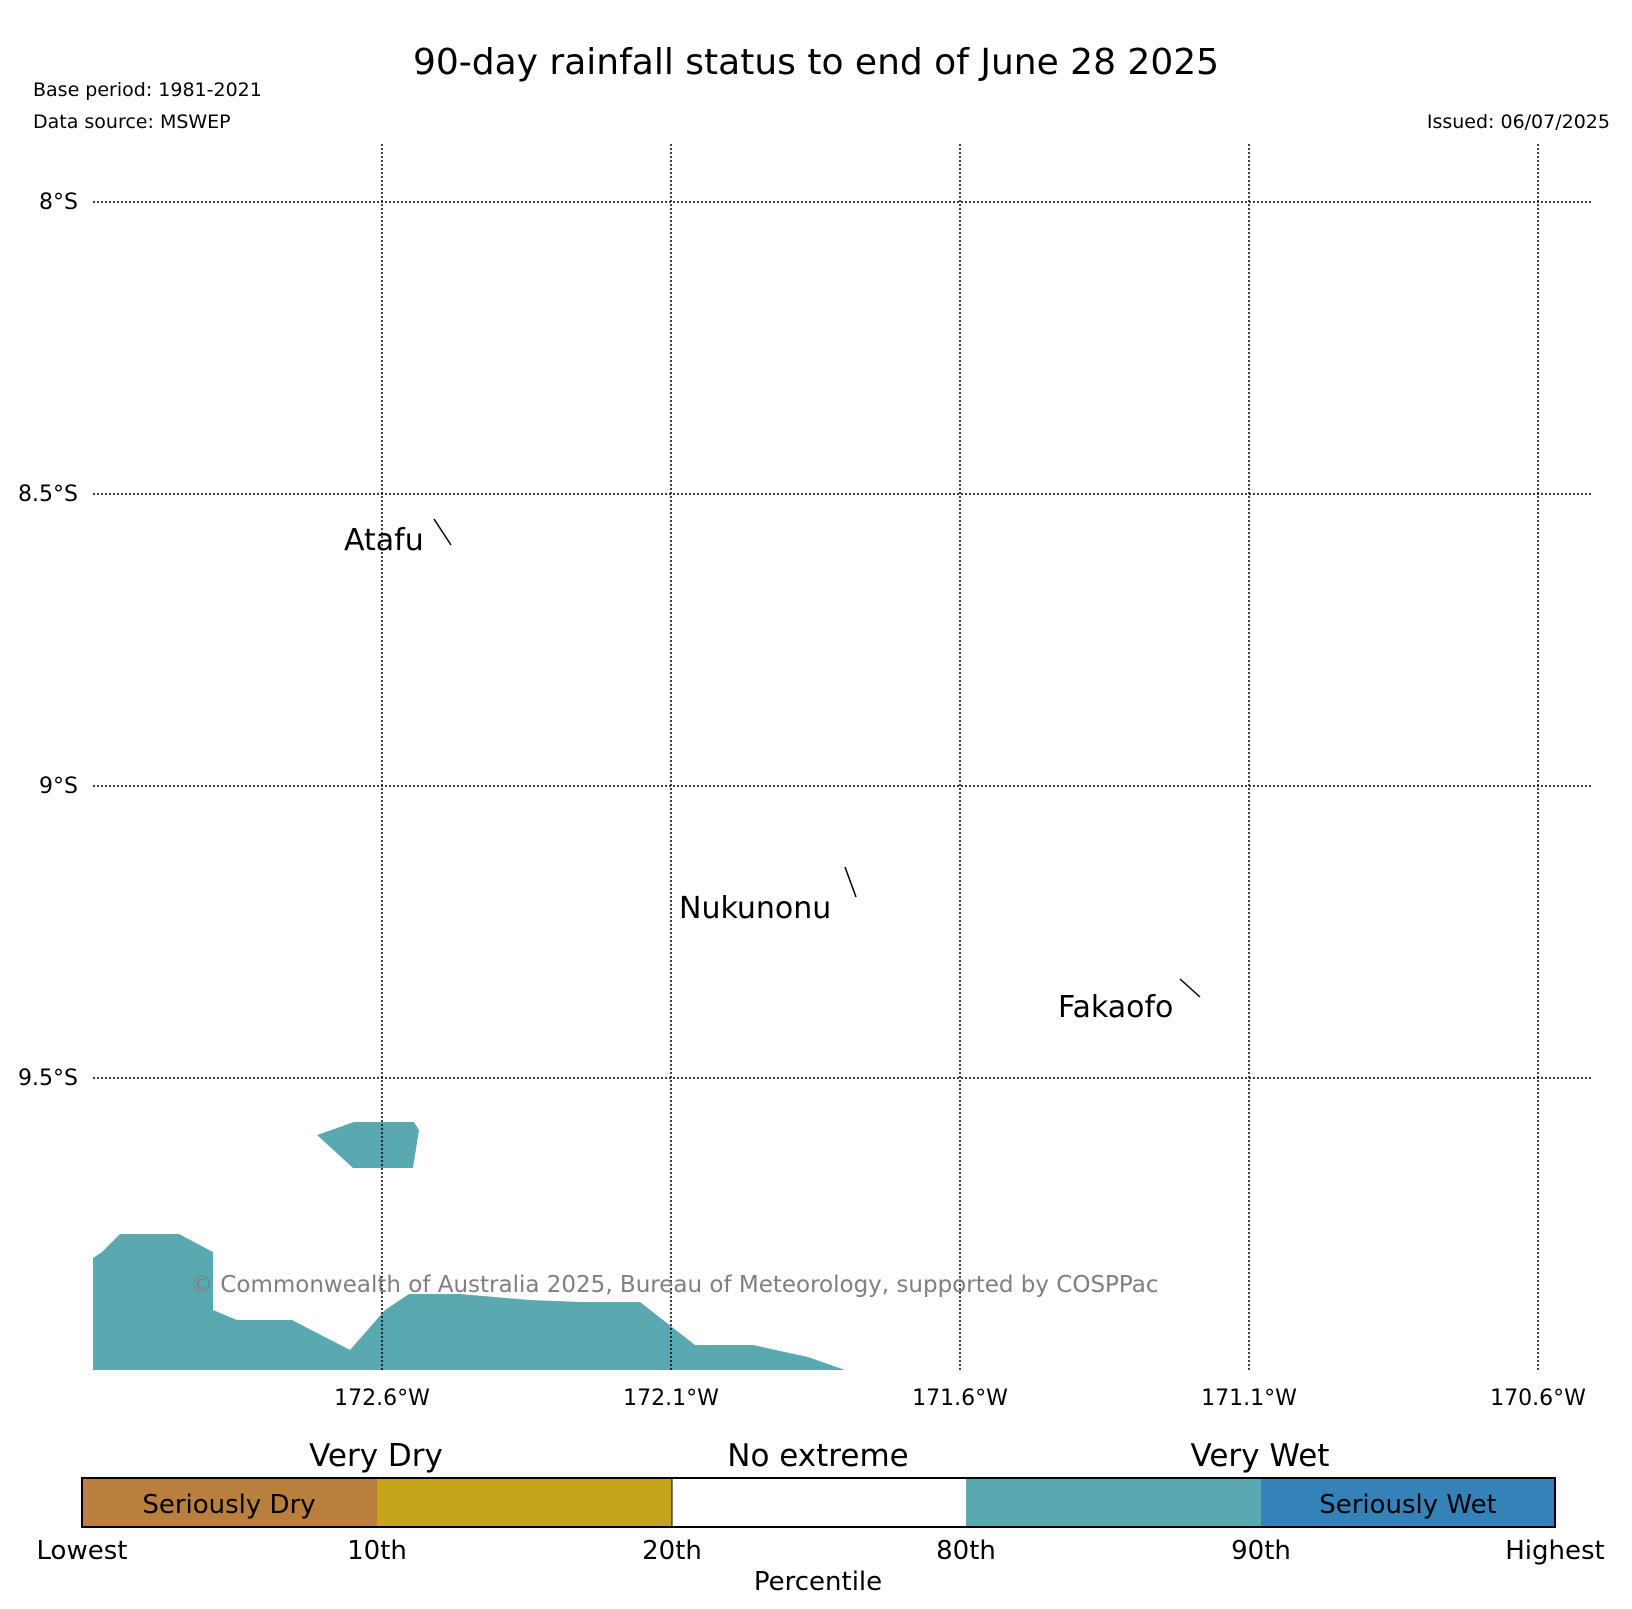  Describe the element at coordinates (469, 1302) in the screenshot. I see `very-wet-region-south` at that location.